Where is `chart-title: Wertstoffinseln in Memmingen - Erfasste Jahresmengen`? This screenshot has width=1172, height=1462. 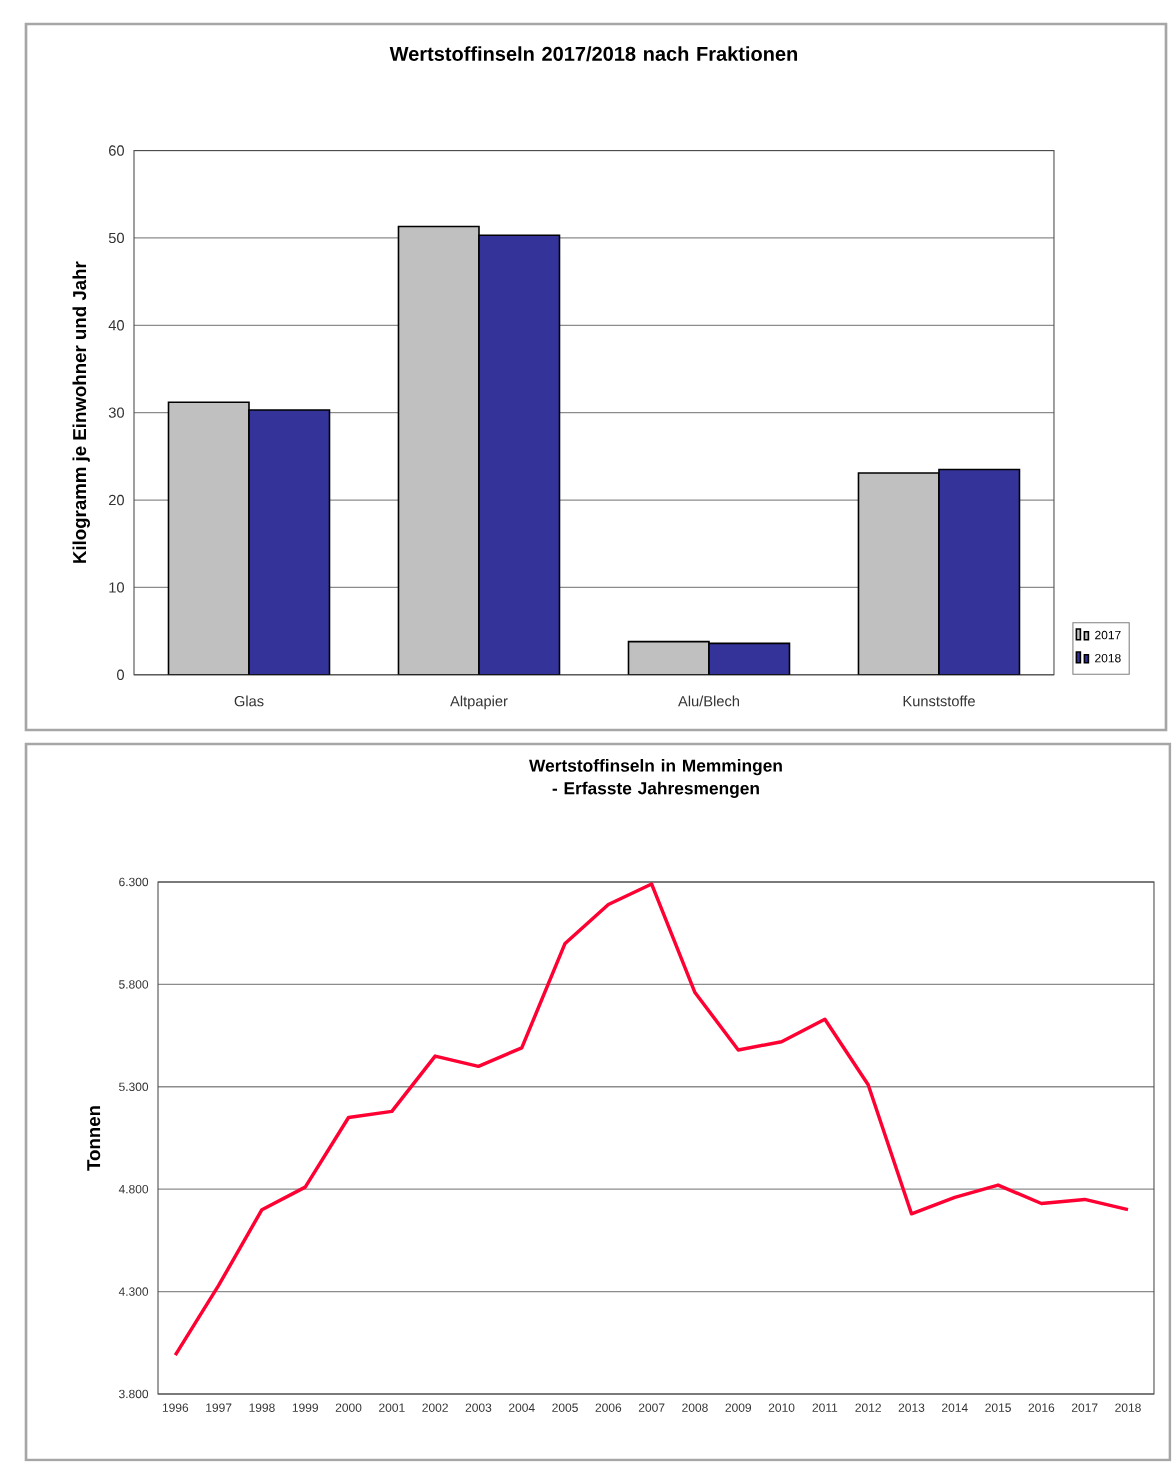
chart-title: Wertstoffinseln in Memmingen - Erfasste Jahresmengen is located at coordinates (656, 778).